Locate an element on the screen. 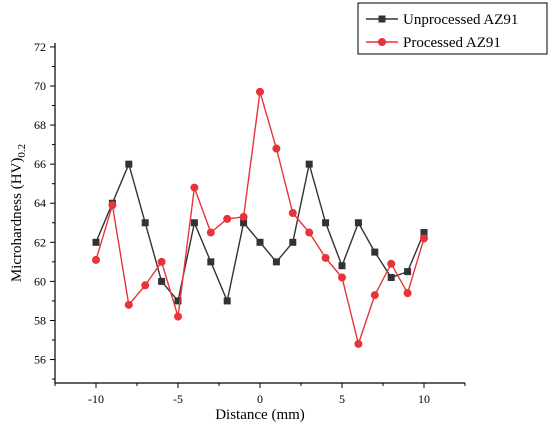 The width and height of the screenshot is (550, 431). legend: Unprocessed AZ91 Processed AZ91 is located at coordinates (452, 28).